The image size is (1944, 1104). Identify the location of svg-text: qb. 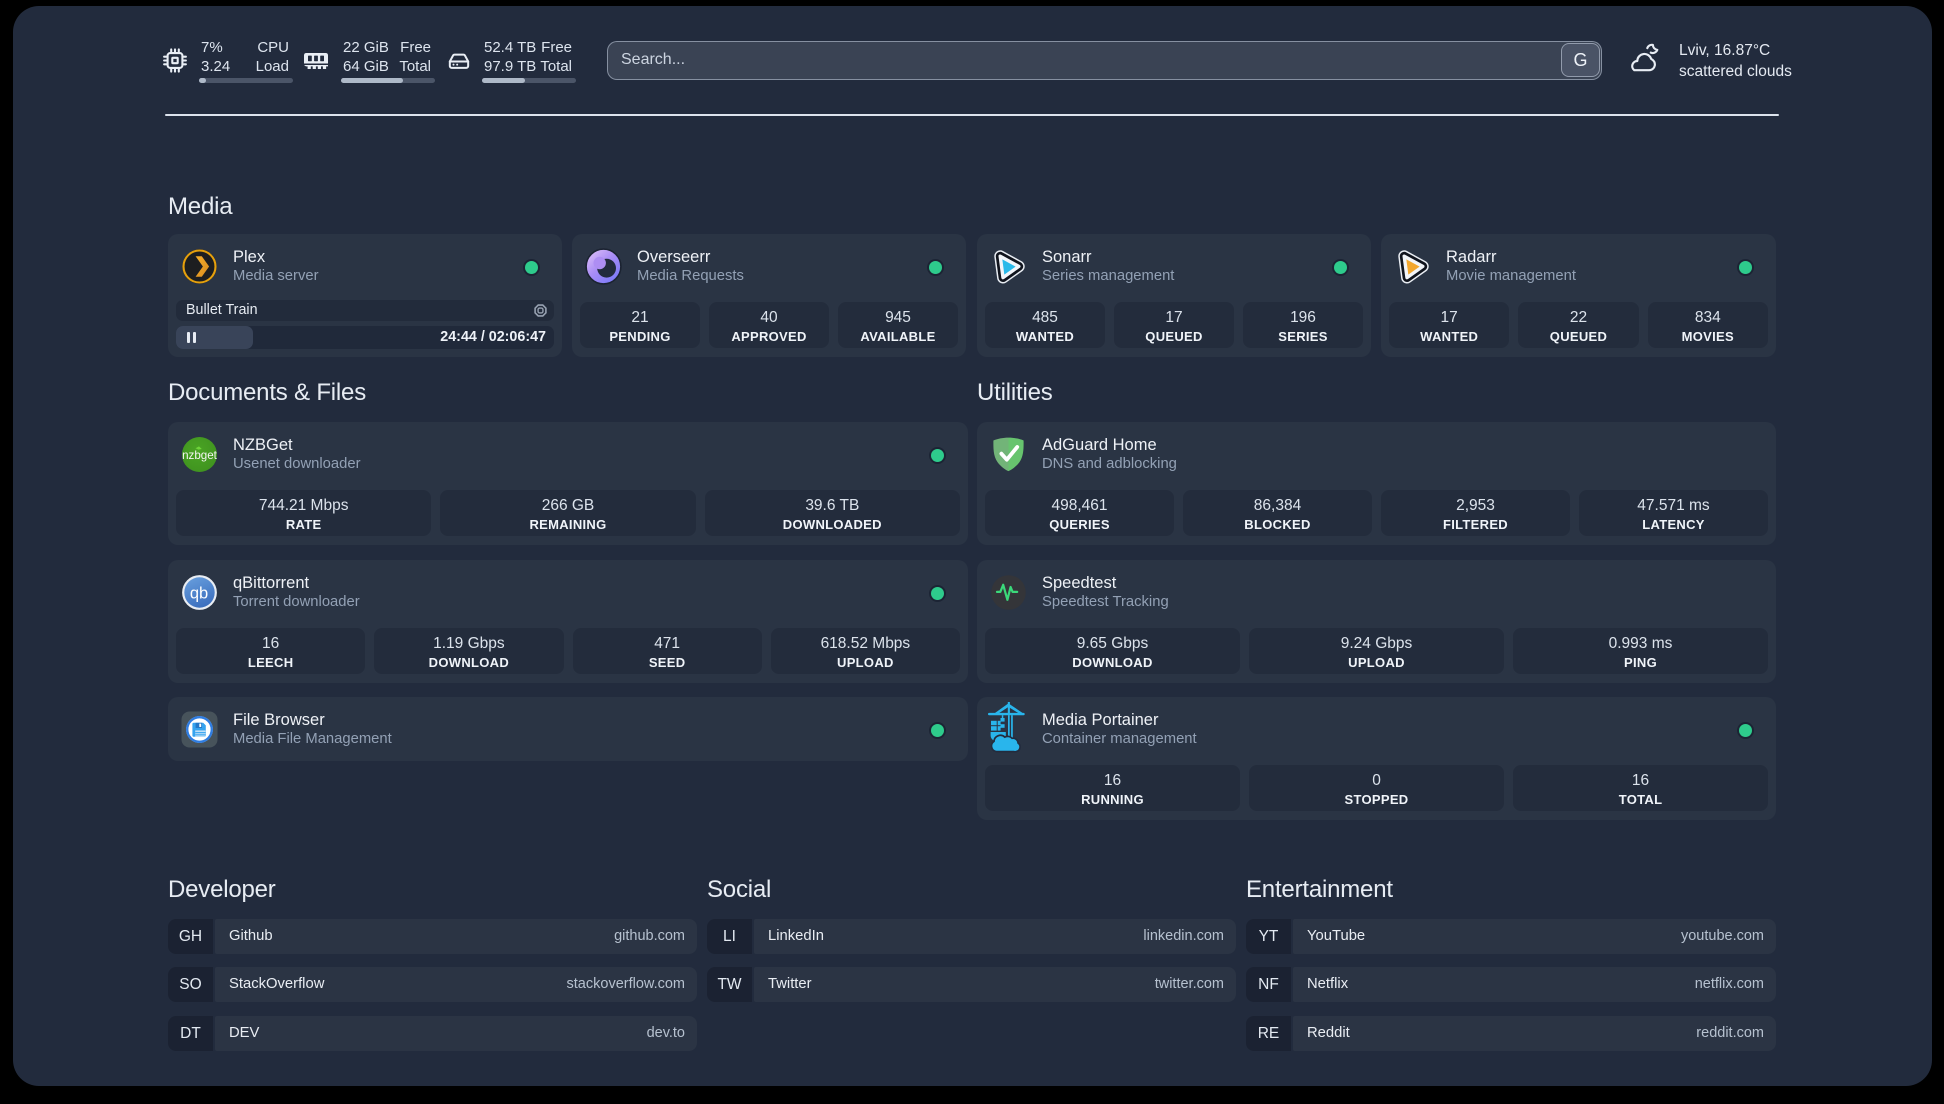
(199, 594).